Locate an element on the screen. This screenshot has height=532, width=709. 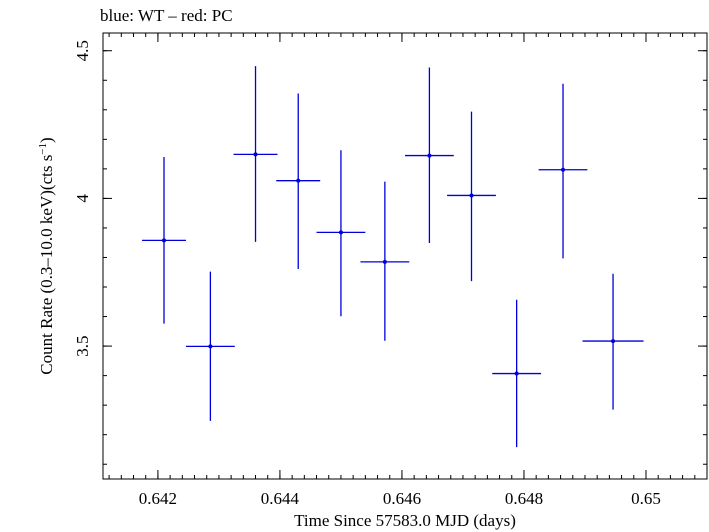
x-tick-labels: 0.642 0.644 0.646 0.648 0.65 is located at coordinates (400, 498).